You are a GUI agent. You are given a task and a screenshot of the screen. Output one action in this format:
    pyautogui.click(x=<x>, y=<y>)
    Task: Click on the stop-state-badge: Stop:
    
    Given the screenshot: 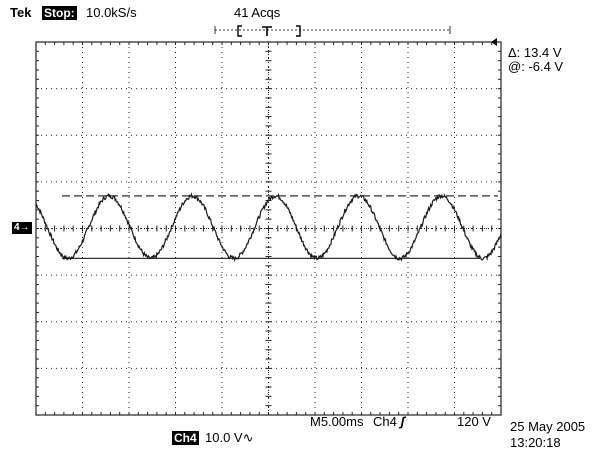 What is the action you would take?
    pyautogui.click(x=59, y=13)
    